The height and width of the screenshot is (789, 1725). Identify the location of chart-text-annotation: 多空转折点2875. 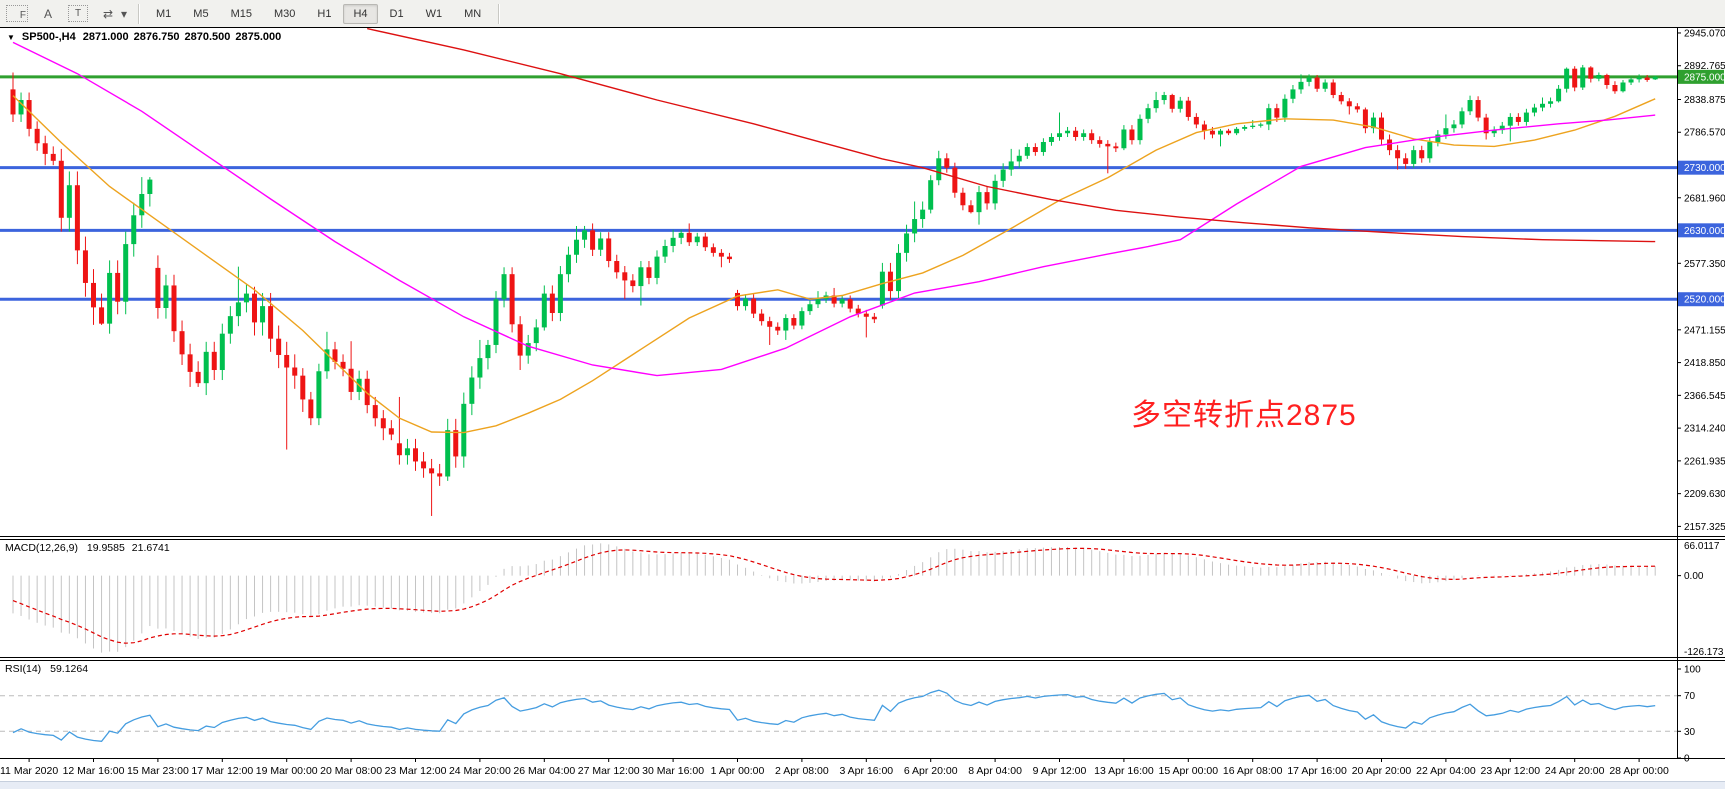
(1244, 415).